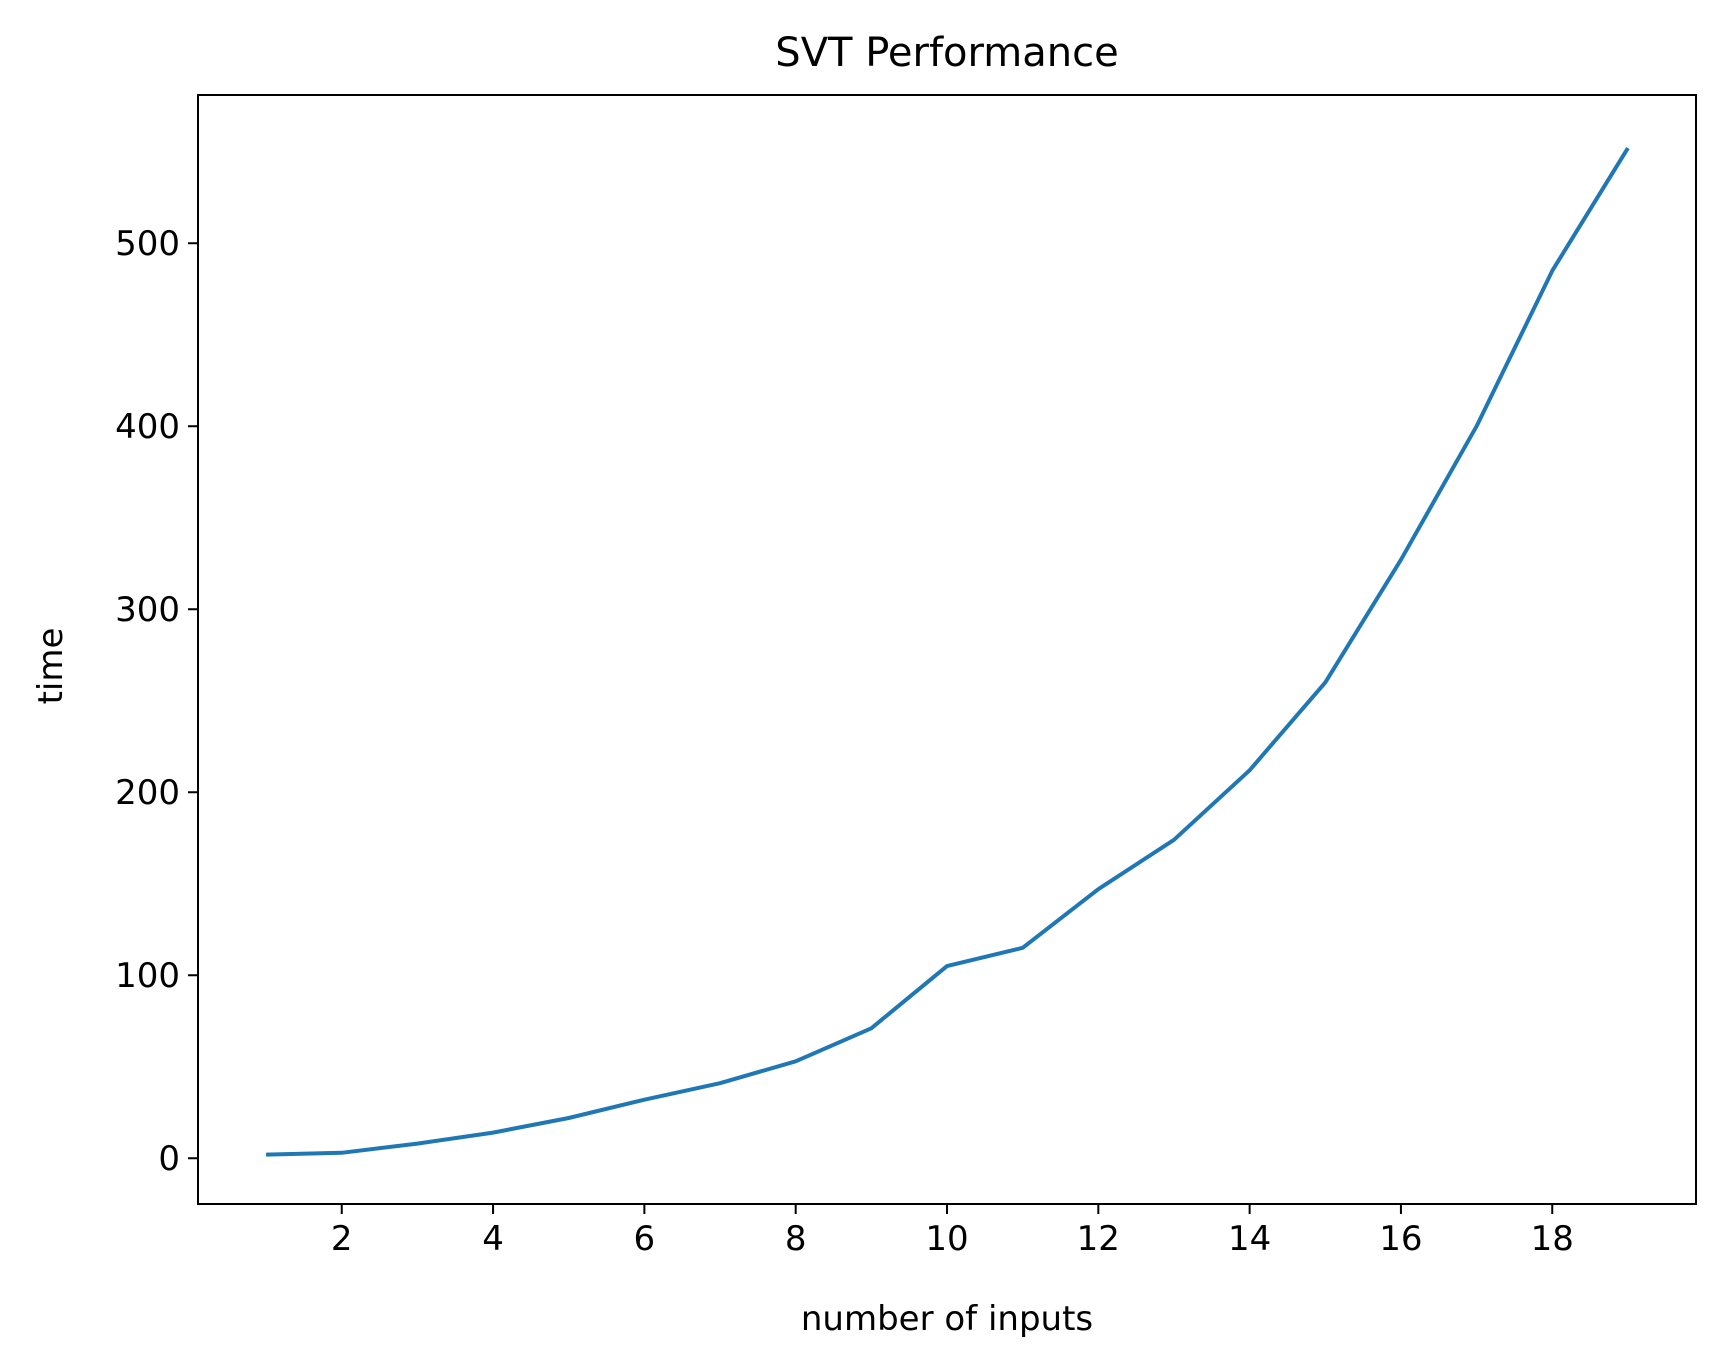  What do you see at coordinates (645, 1239) in the screenshot?
I see `x-tick-label: 6` at bounding box center [645, 1239].